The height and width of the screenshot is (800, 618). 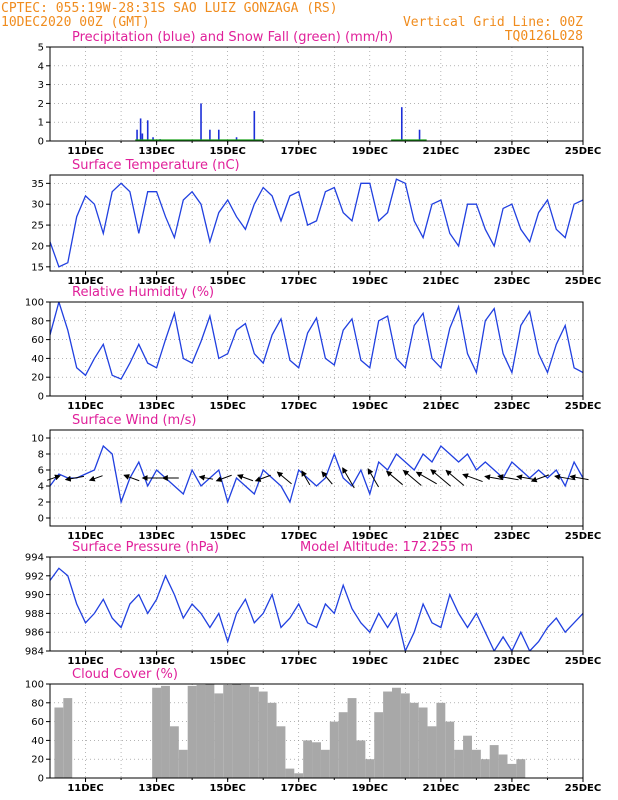 What do you see at coordinates (316, 341) in the screenshot?
I see `rh-series-line` at bounding box center [316, 341].